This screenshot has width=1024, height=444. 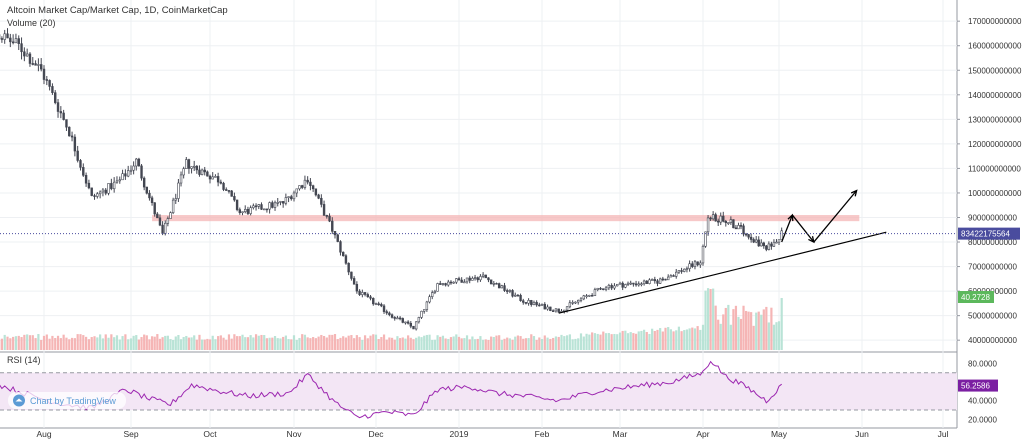 What do you see at coordinates (992, 217) in the screenshot?
I see `y-tick-label: 90000000000` at bounding box center [992, 217].